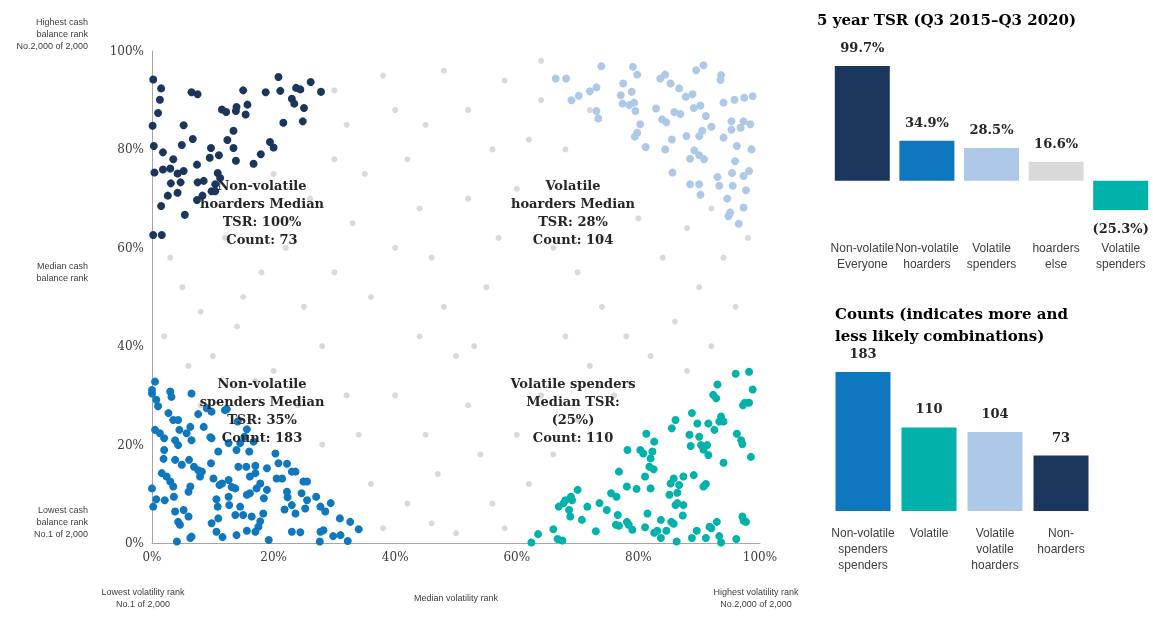 The image size is (1153, 621). Describe the element at coordinates (927, 256) in the screenshot. I see `x-tick-label: Non-volatile hoarders` at that location.